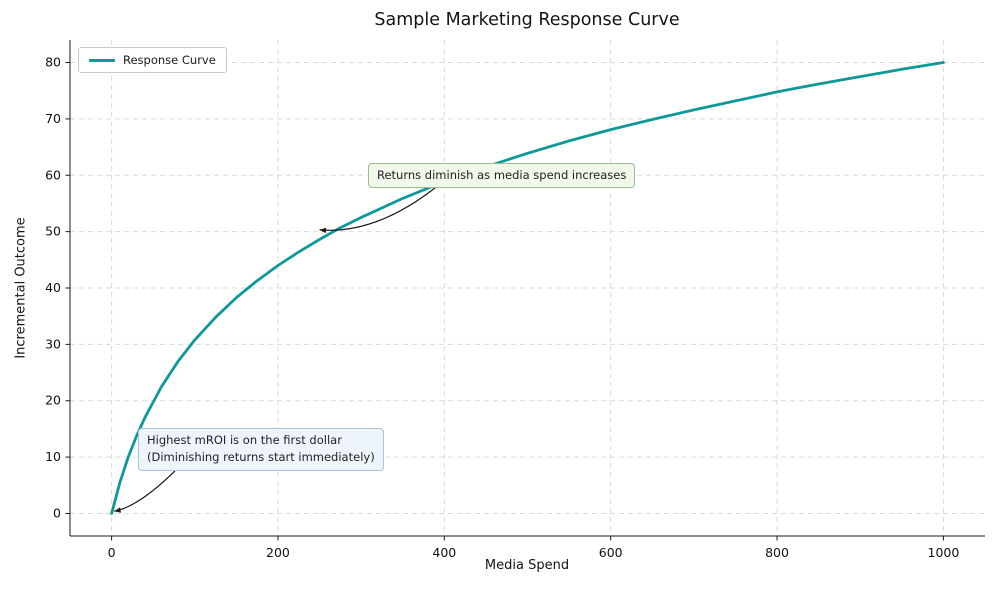 The height and width of the screenshot is (600, 1000). What do you see at coordinates (444, 552) in the screenshot?
I see `x-tick-label: 400` at bounding box center [444, 552].